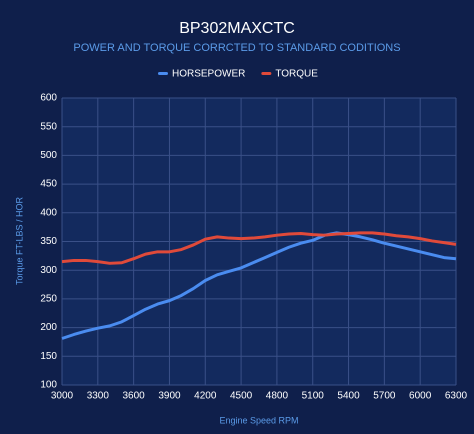 The height and width of the screenshot is (434, 474). Describe the element at coordinates (48, 155) in the screenshot. I see `y-tick-label: 500` at that location.